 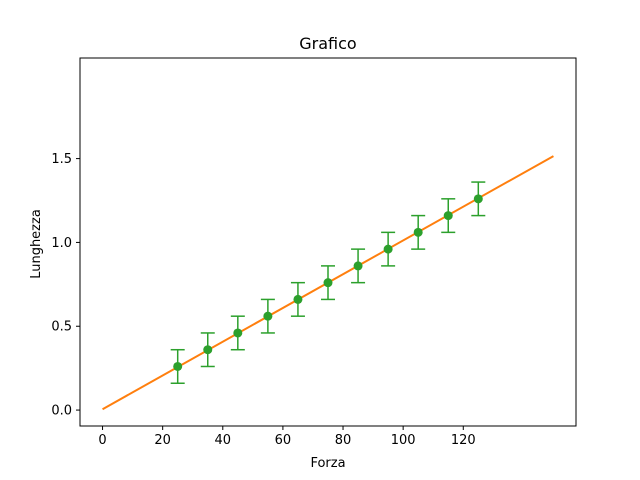 What do you see at coordinates (102, 440) in the screenshot?
I see `x-tick-label: 0` at bounding box center [102, 440].